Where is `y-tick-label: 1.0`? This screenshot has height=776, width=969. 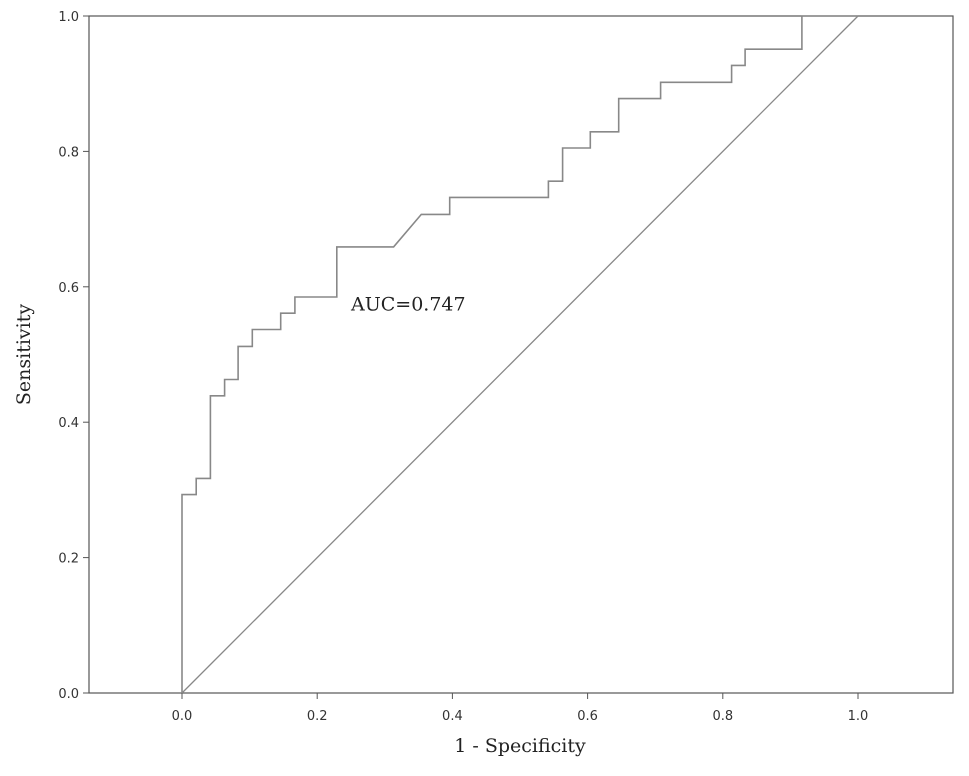
y-tick-label: 1.0 is located at coordinates (68, 17).